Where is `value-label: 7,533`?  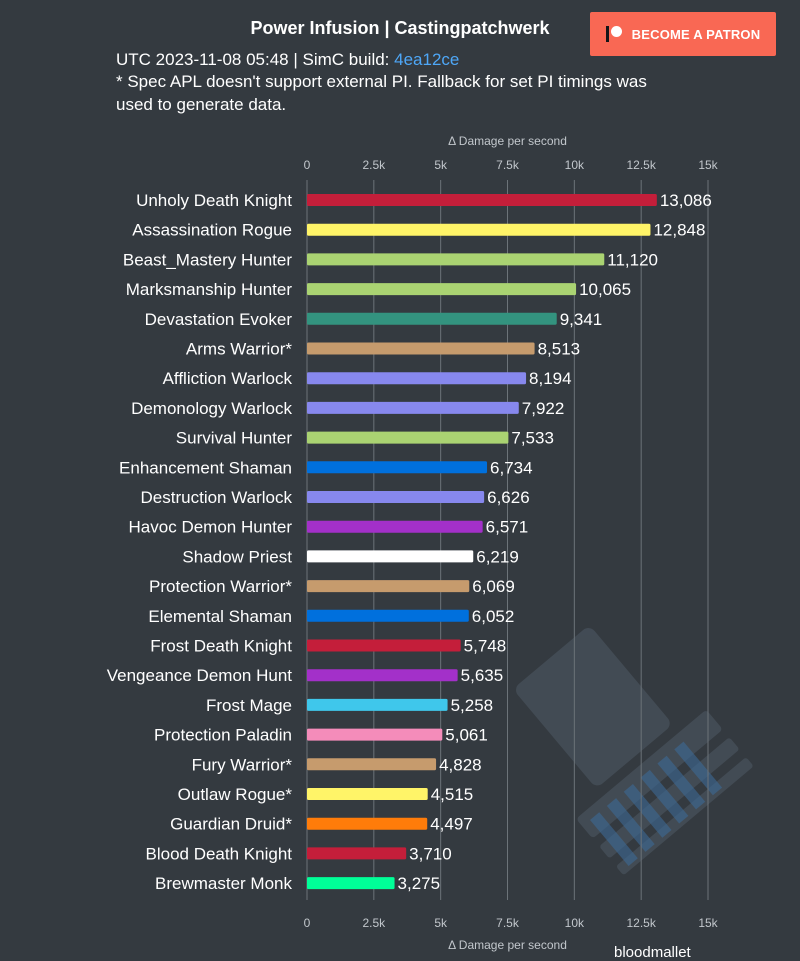 value-label: 7,533 is located at coordinates (532, 438).